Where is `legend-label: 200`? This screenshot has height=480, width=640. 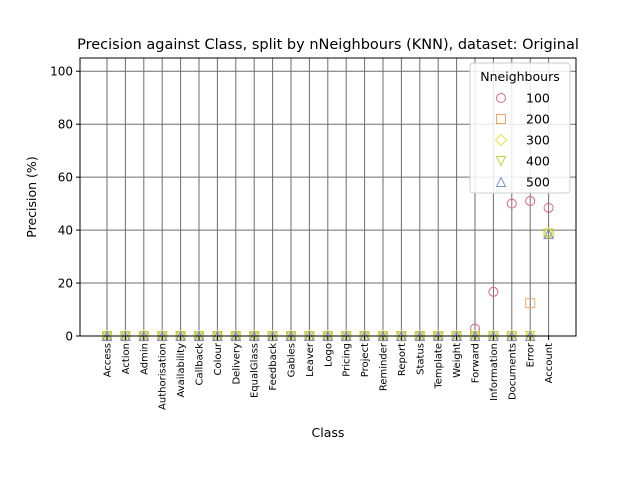 legend-label: 200 is located at coordinates (538, 119).